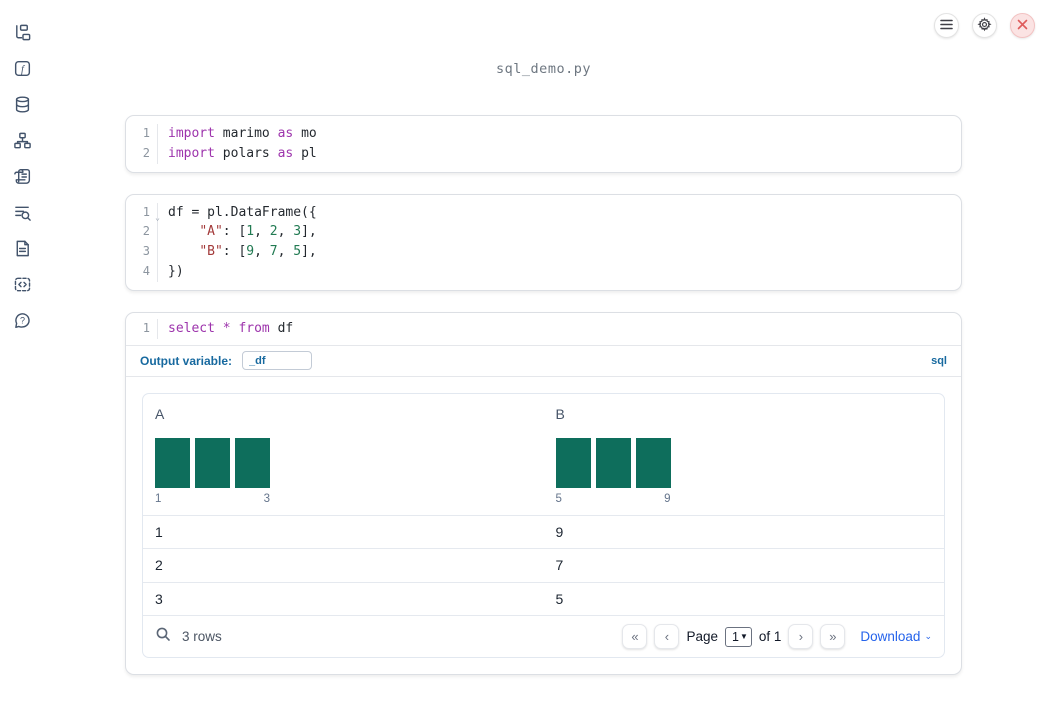 This screenshot has width=1043, height=713. I want to click on code-line: 1 select * from df, so click(543, 328).